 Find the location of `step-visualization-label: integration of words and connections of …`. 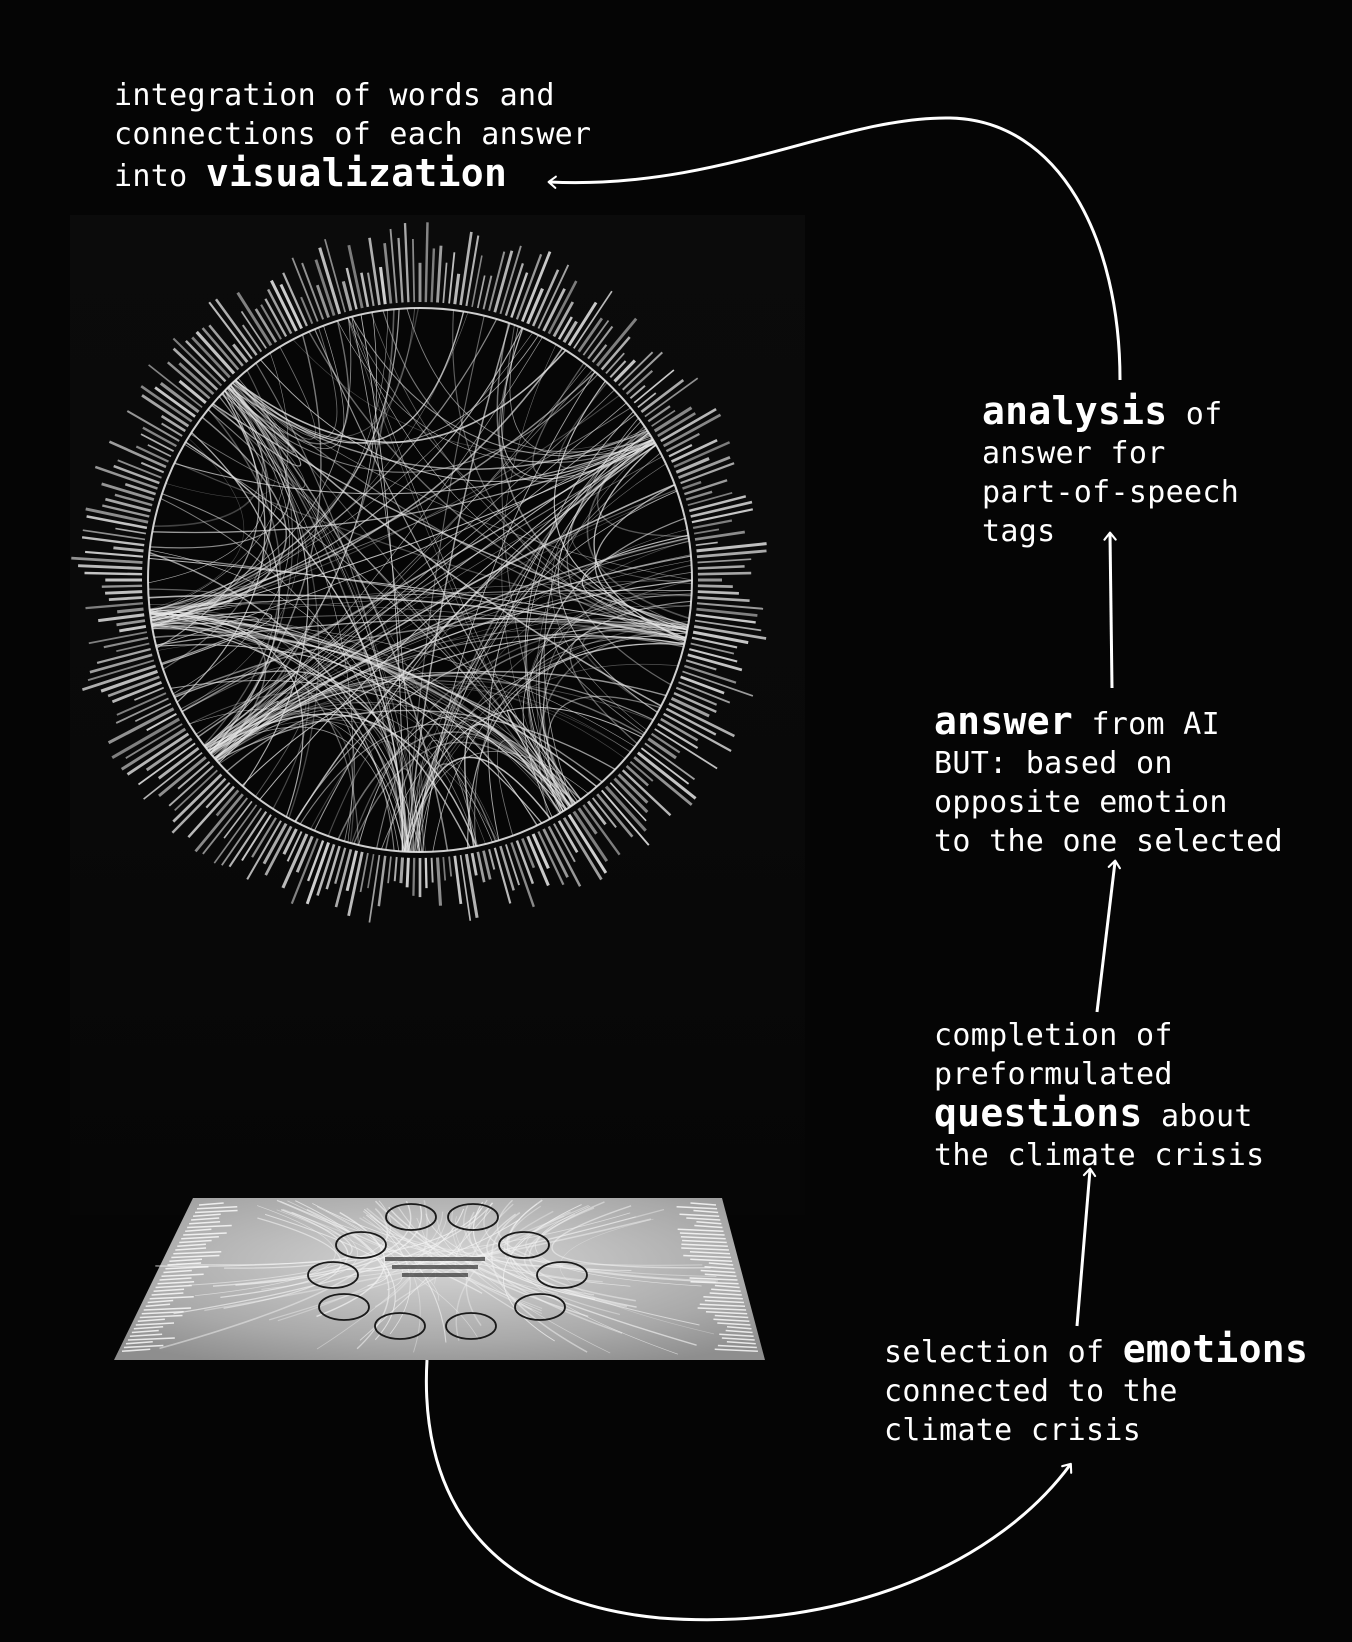

step-visualization-label: integration of words and connections of … is located at coordinates (352, 136).